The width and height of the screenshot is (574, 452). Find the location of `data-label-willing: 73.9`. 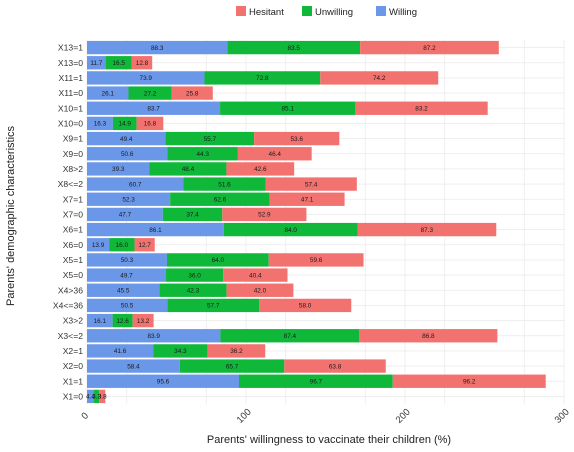

data-label-willing: 73.9 is located at coordinates (146, 78).